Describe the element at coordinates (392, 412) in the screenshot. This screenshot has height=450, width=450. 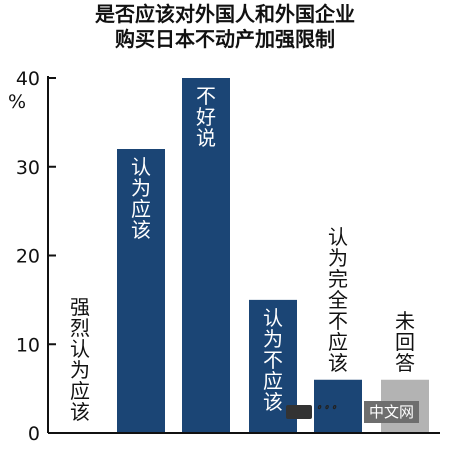
I see `watermark-text: 中文网` at that location.